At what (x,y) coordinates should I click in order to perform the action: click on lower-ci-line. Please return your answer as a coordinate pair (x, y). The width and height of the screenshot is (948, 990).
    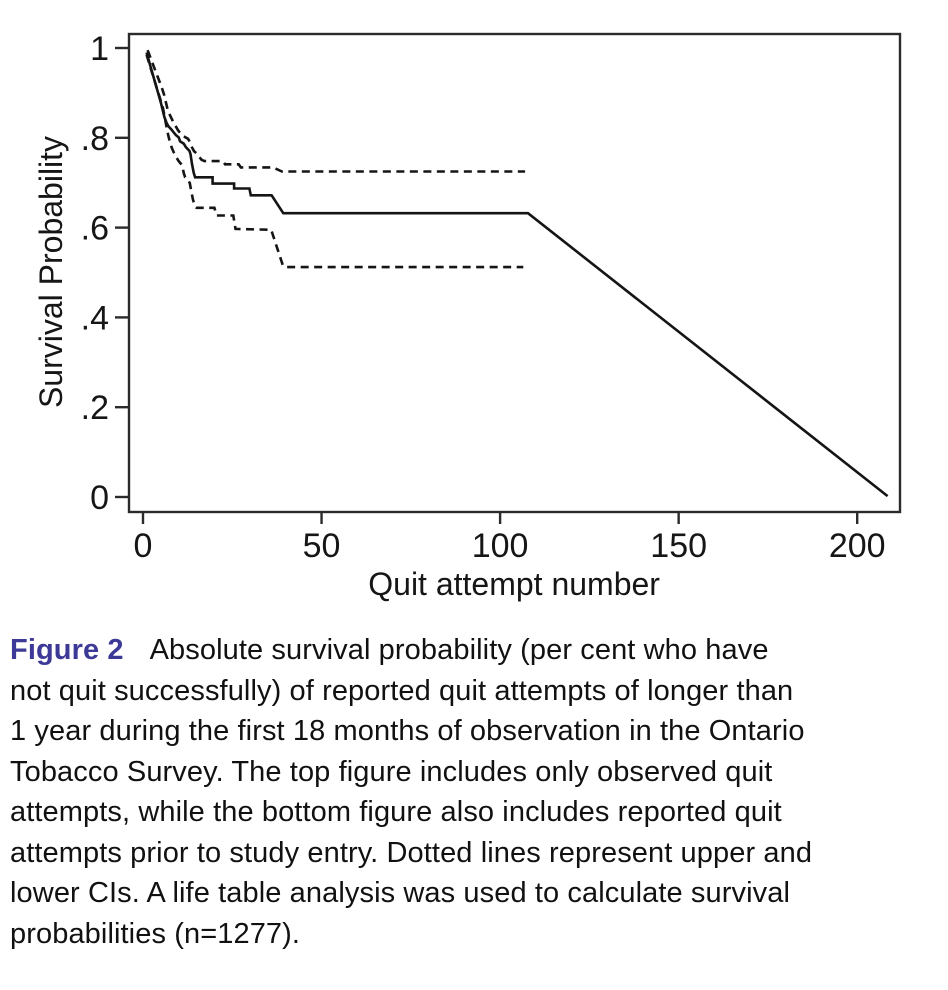
    Looking at the image, I should click on (334, 161).